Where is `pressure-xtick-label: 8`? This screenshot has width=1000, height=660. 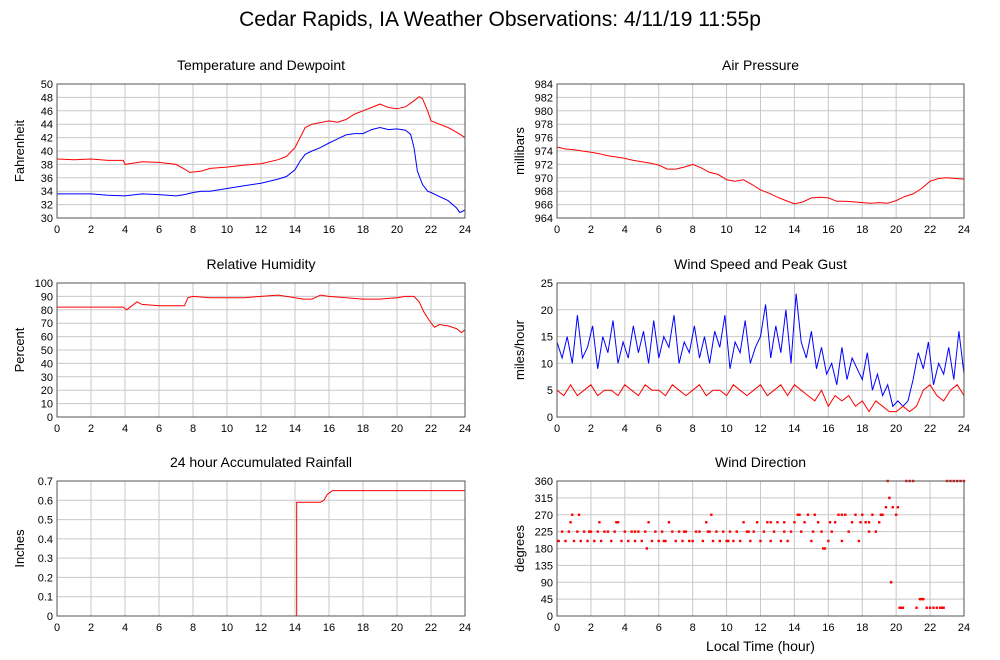
pressure-xtick-label: 8 is located at coordinates (693, 230).